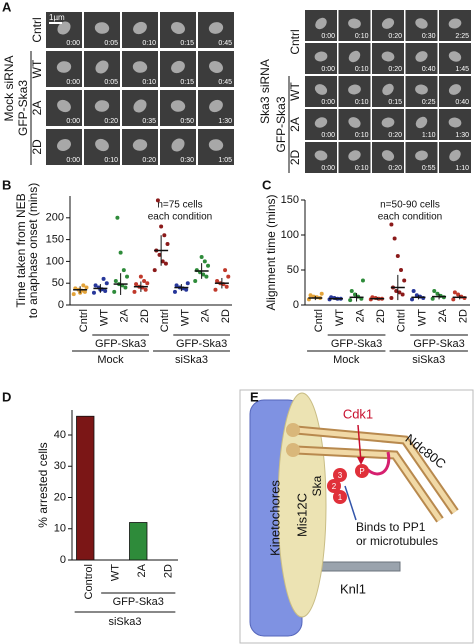 The height and width of the screenshot is (644, 474). Describe the element at coordinates (57, 17) in the screenshot. I see `scale-label: 1µm` at that location.